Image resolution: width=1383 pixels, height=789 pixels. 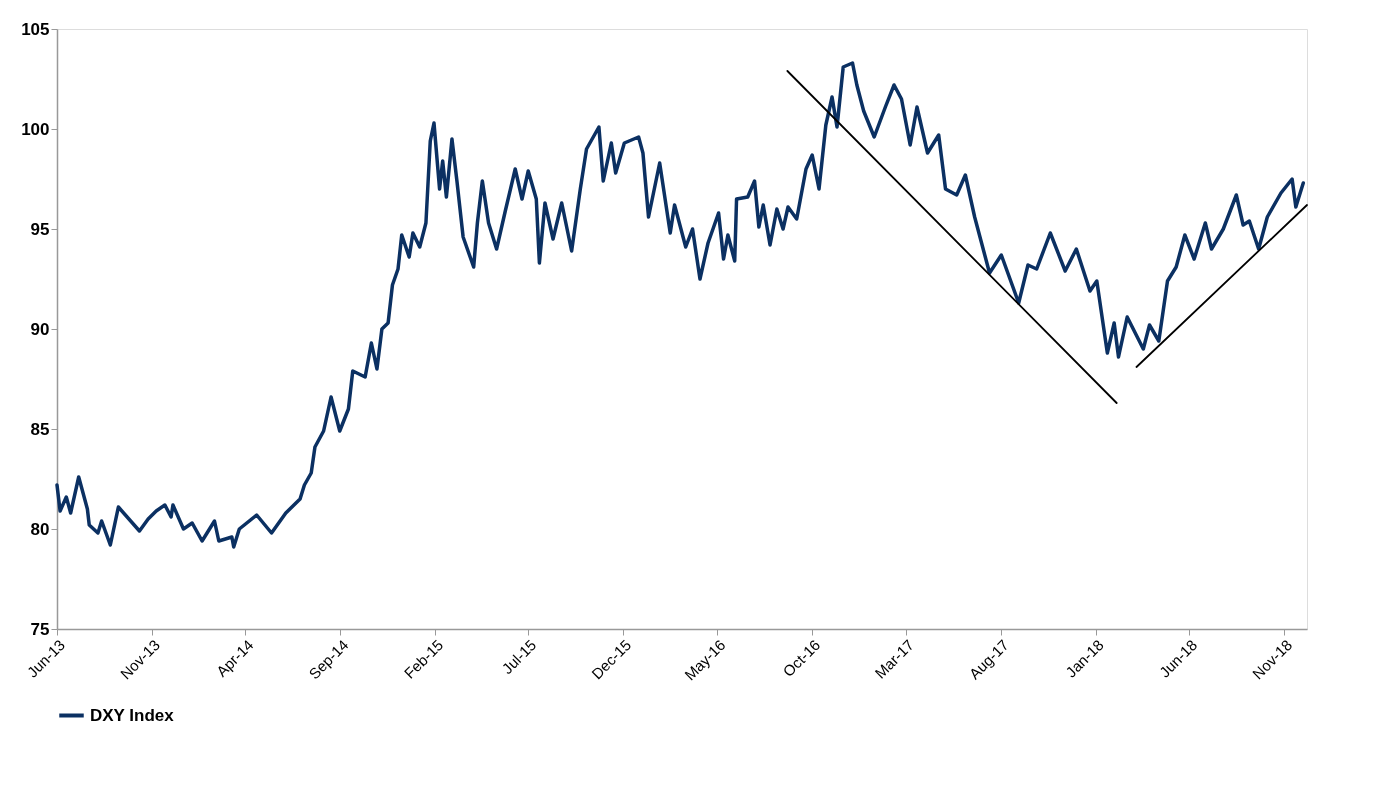 What do you see at coordinates (35, 129) in the screenshot?
I see `y-tick-label: 100` at bounding box center [35, 129].